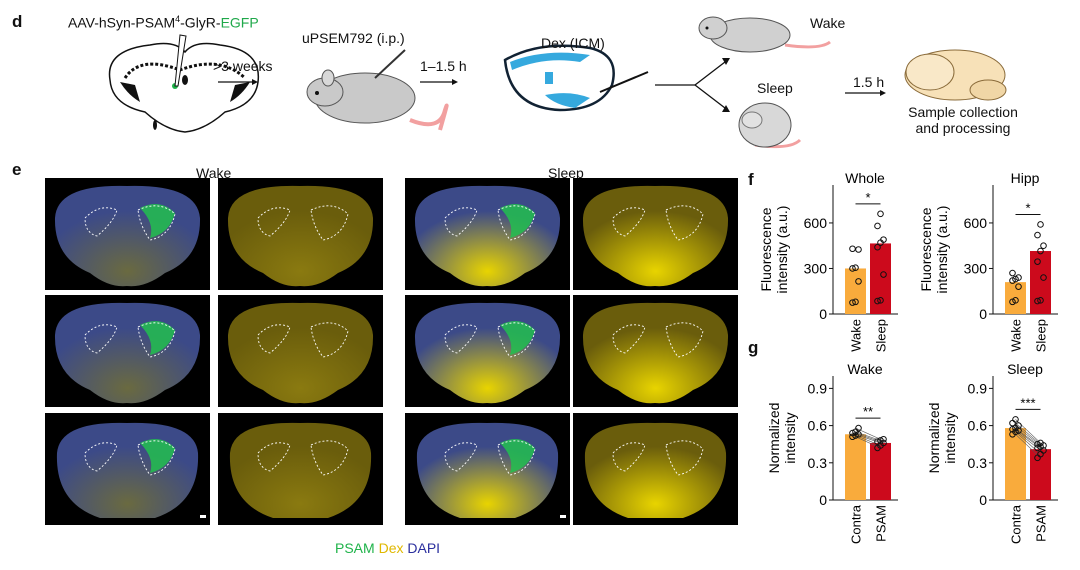  I want to click on chart-title: Wake, so click(864, 369).